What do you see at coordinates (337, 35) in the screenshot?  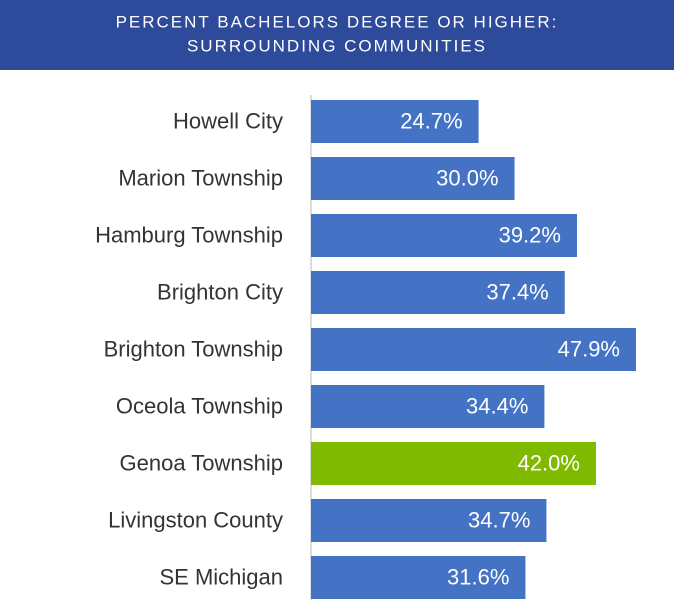 I see `title-banner` at bounding box center [337, 35].